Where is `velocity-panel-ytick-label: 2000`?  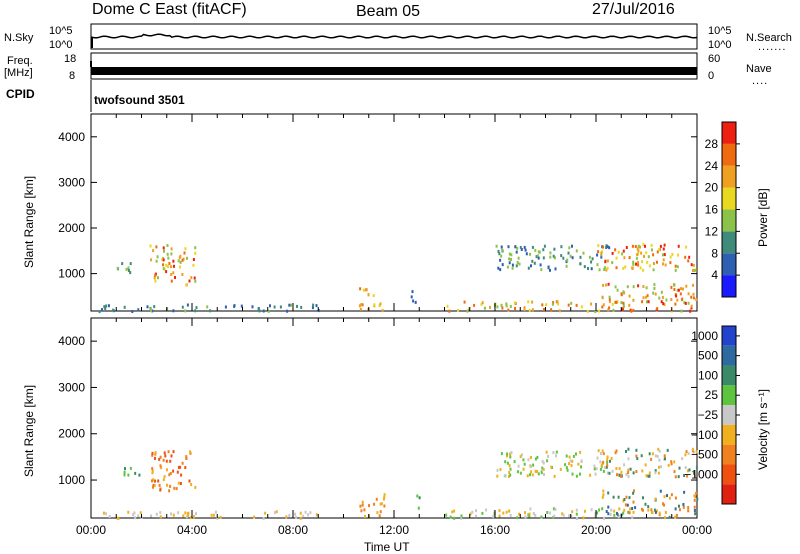 velocity-panel-ytick-label: 2000 is located at coordinates (71, 434).